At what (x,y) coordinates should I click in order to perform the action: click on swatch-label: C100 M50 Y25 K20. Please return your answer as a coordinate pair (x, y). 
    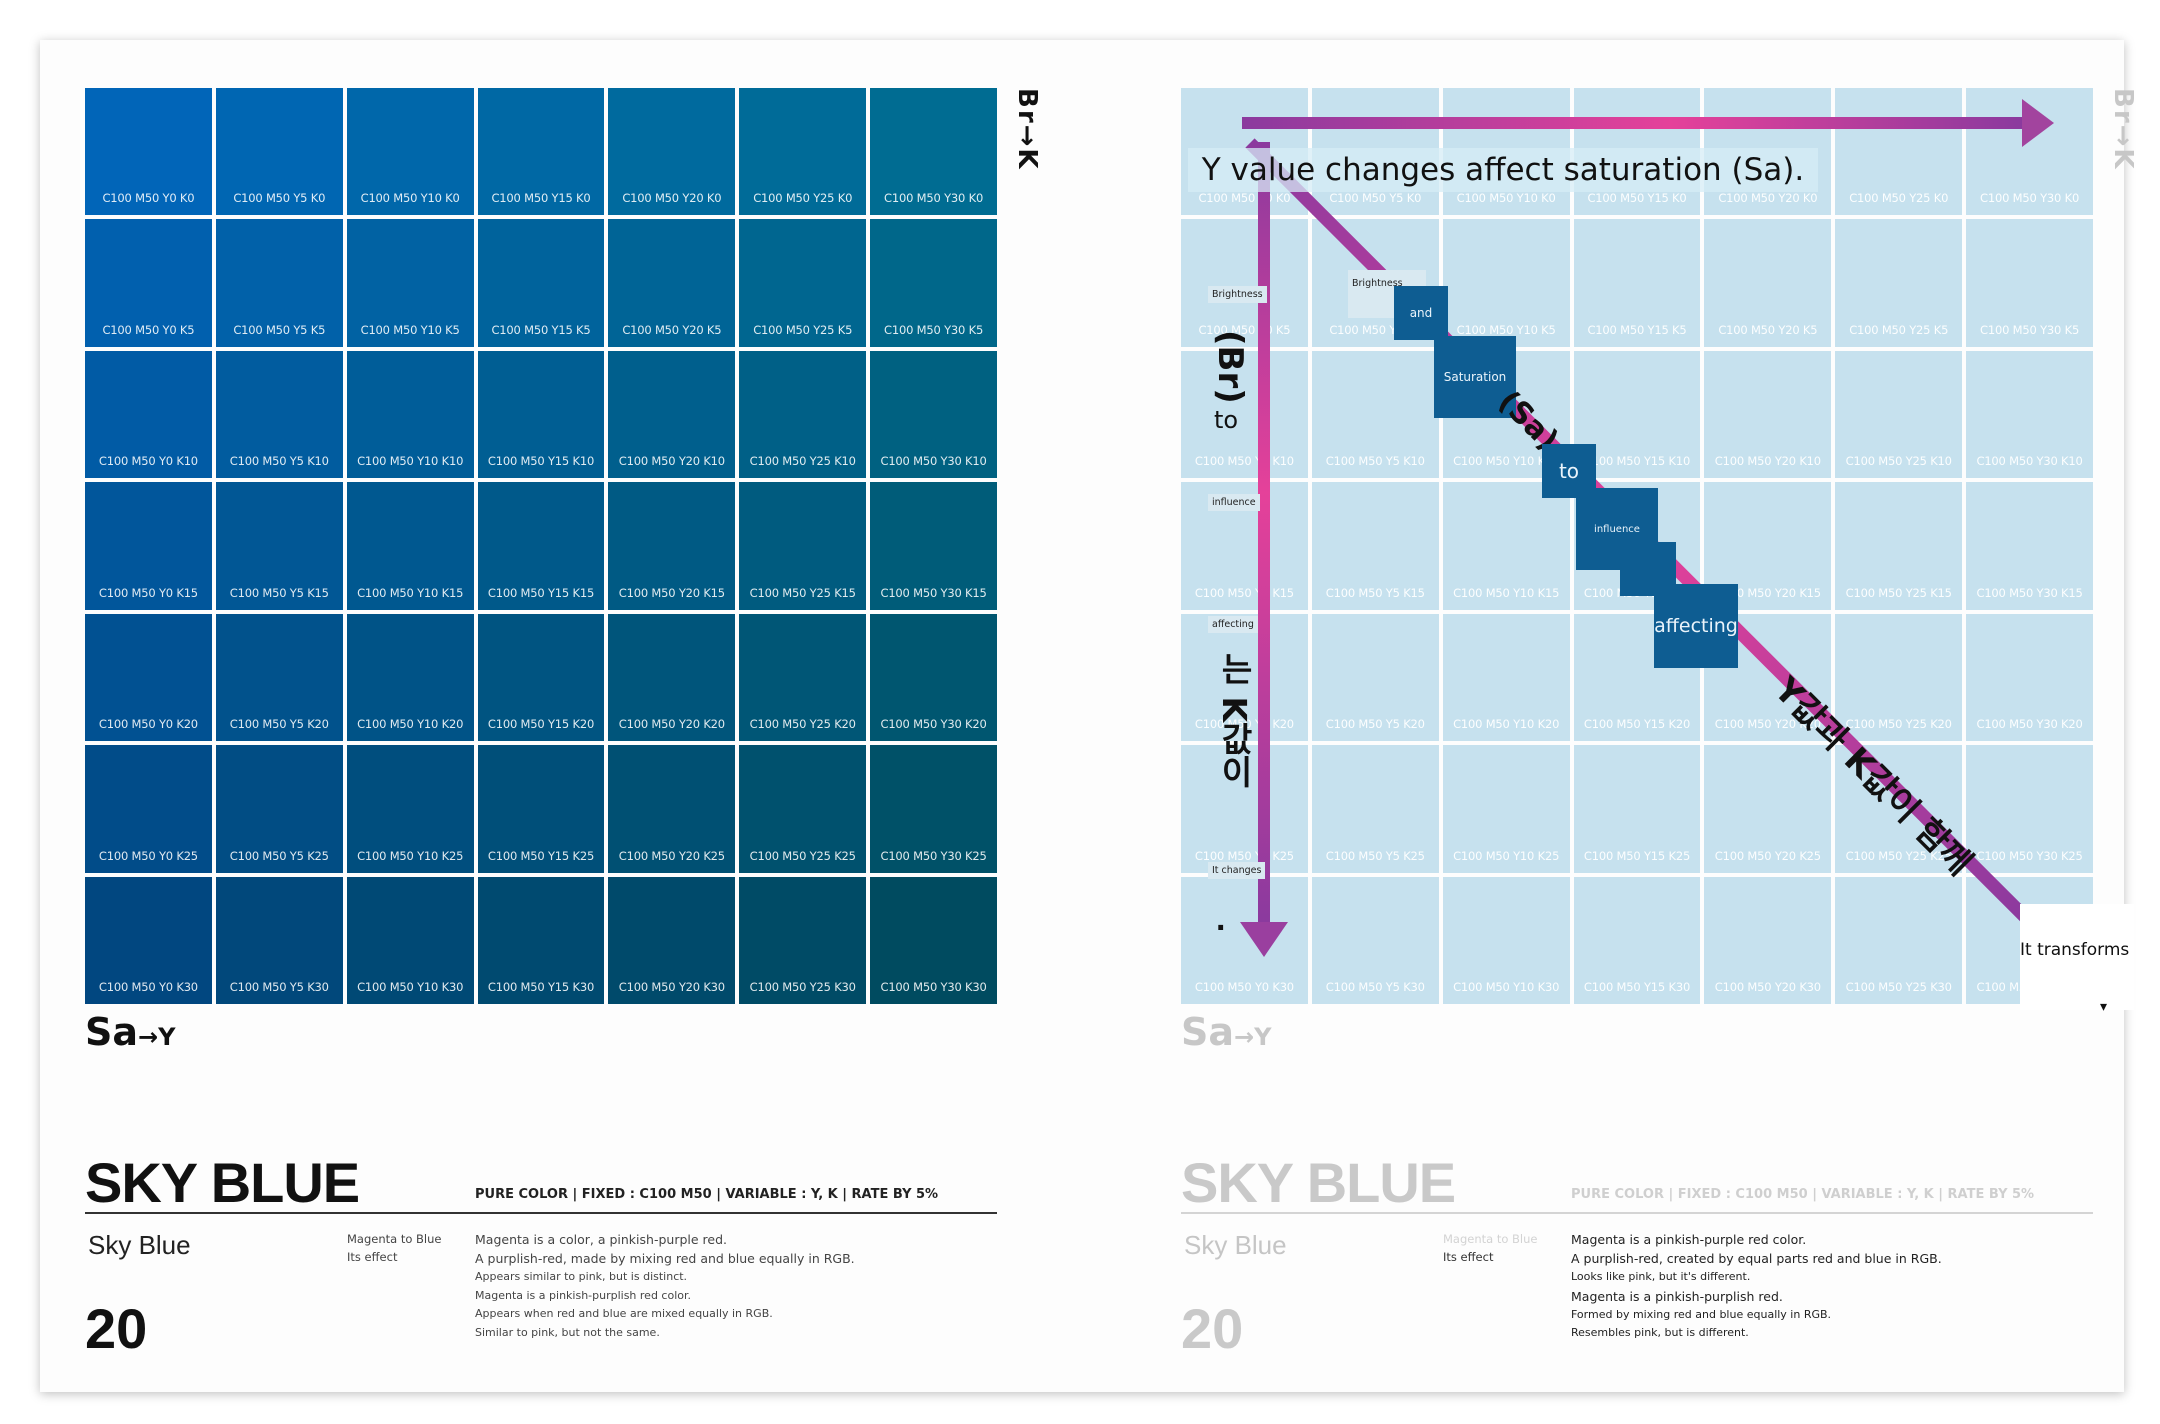
    Looking at the image, I should click on (802, 724).